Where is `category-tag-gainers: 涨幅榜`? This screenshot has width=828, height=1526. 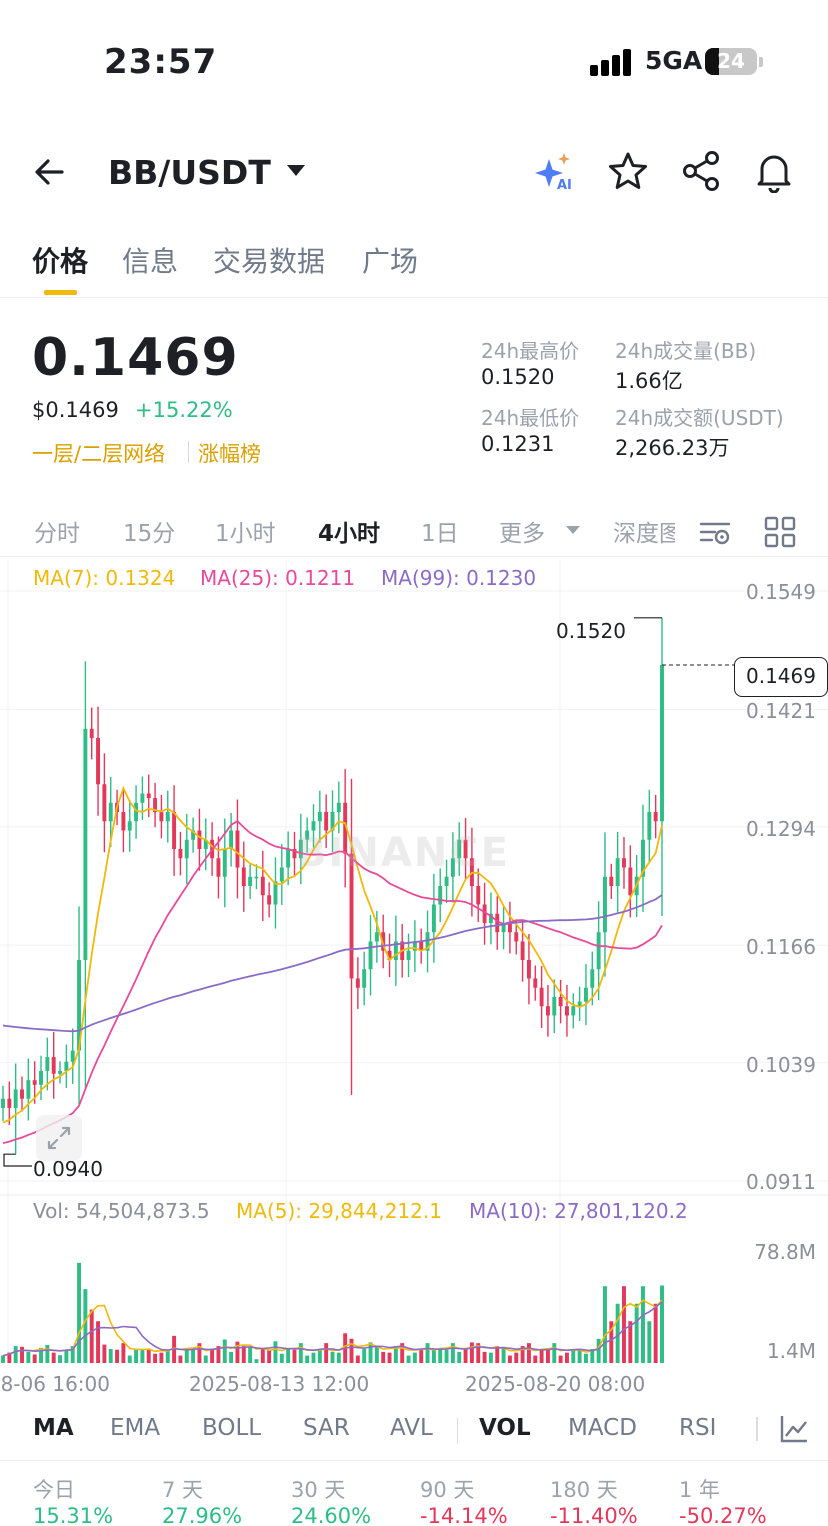 category-tag-gainers: 涨幅榜 is located at coordinates (229, 454).